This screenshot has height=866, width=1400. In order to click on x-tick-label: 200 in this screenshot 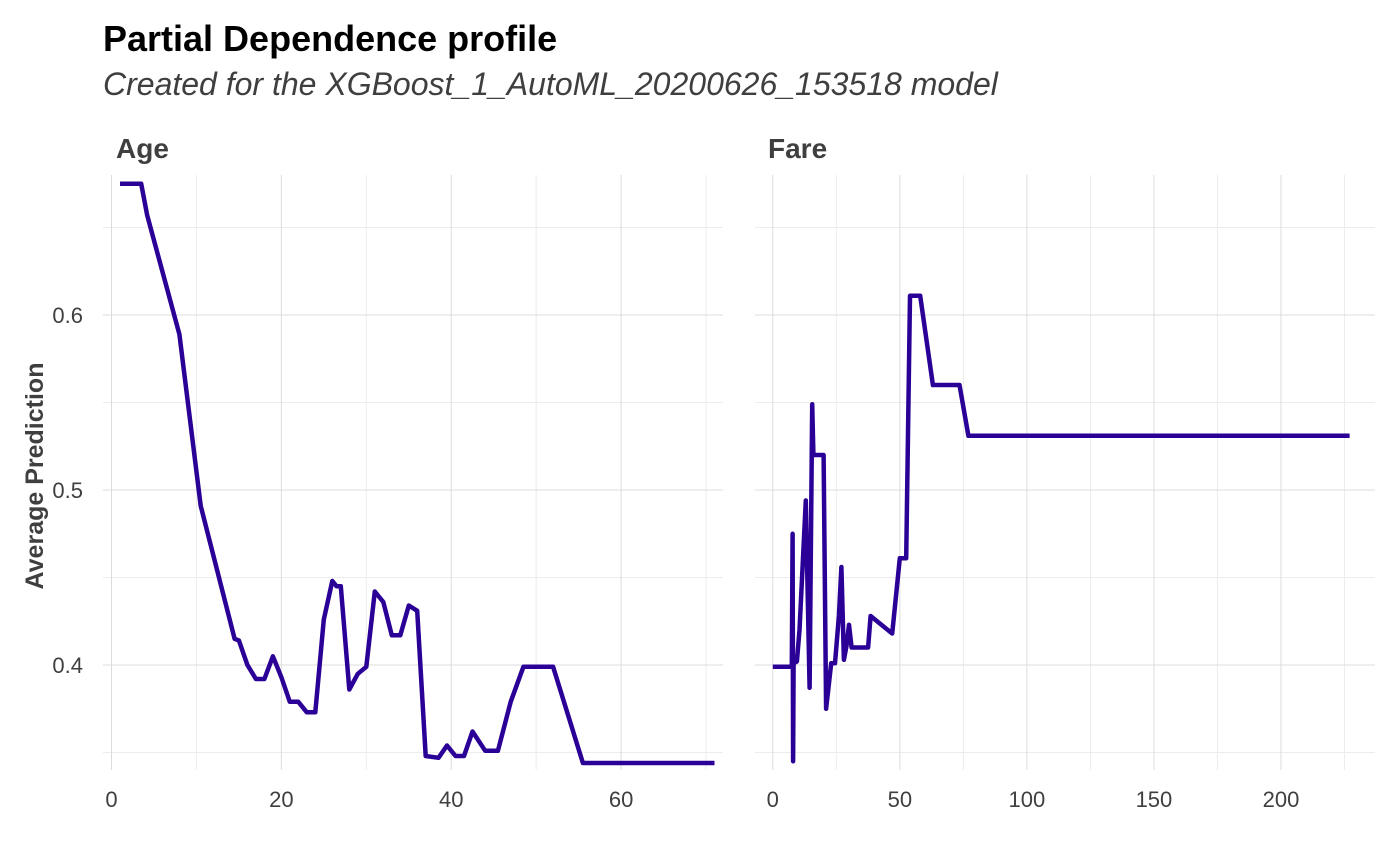, I will do `click(1281, 799)`.